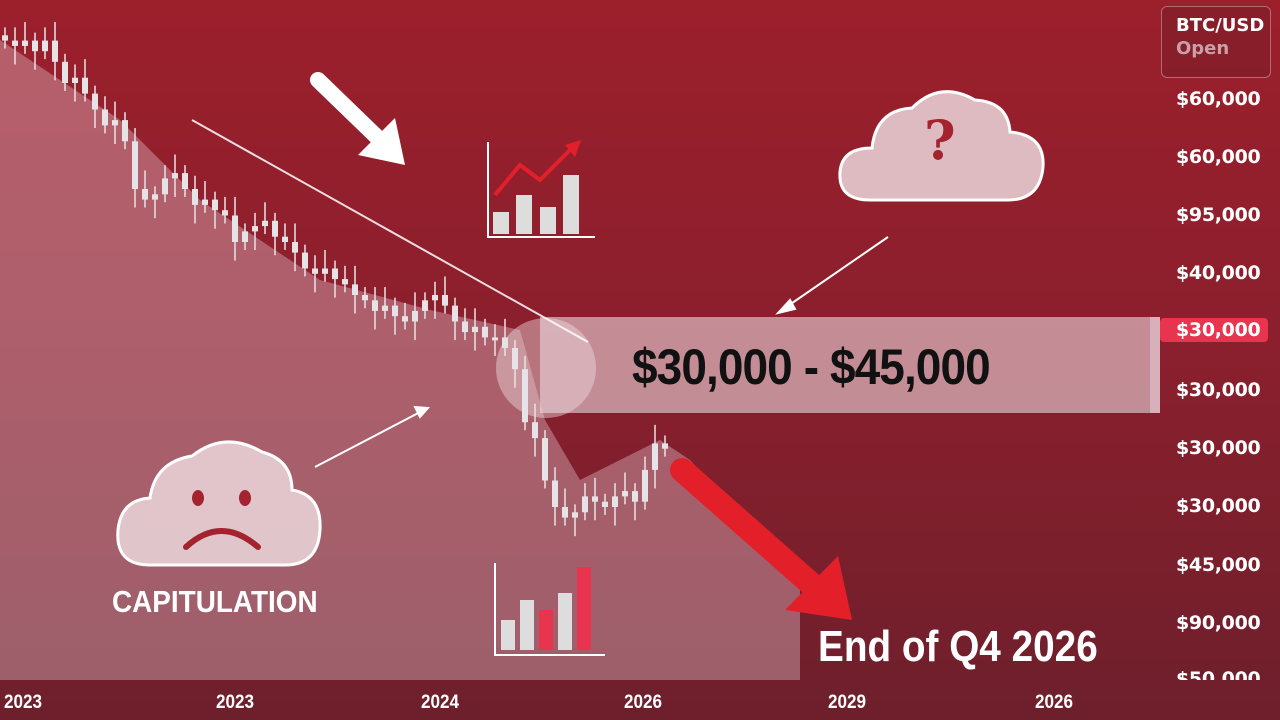  I want to click on price-range-band, so click(850, 365).